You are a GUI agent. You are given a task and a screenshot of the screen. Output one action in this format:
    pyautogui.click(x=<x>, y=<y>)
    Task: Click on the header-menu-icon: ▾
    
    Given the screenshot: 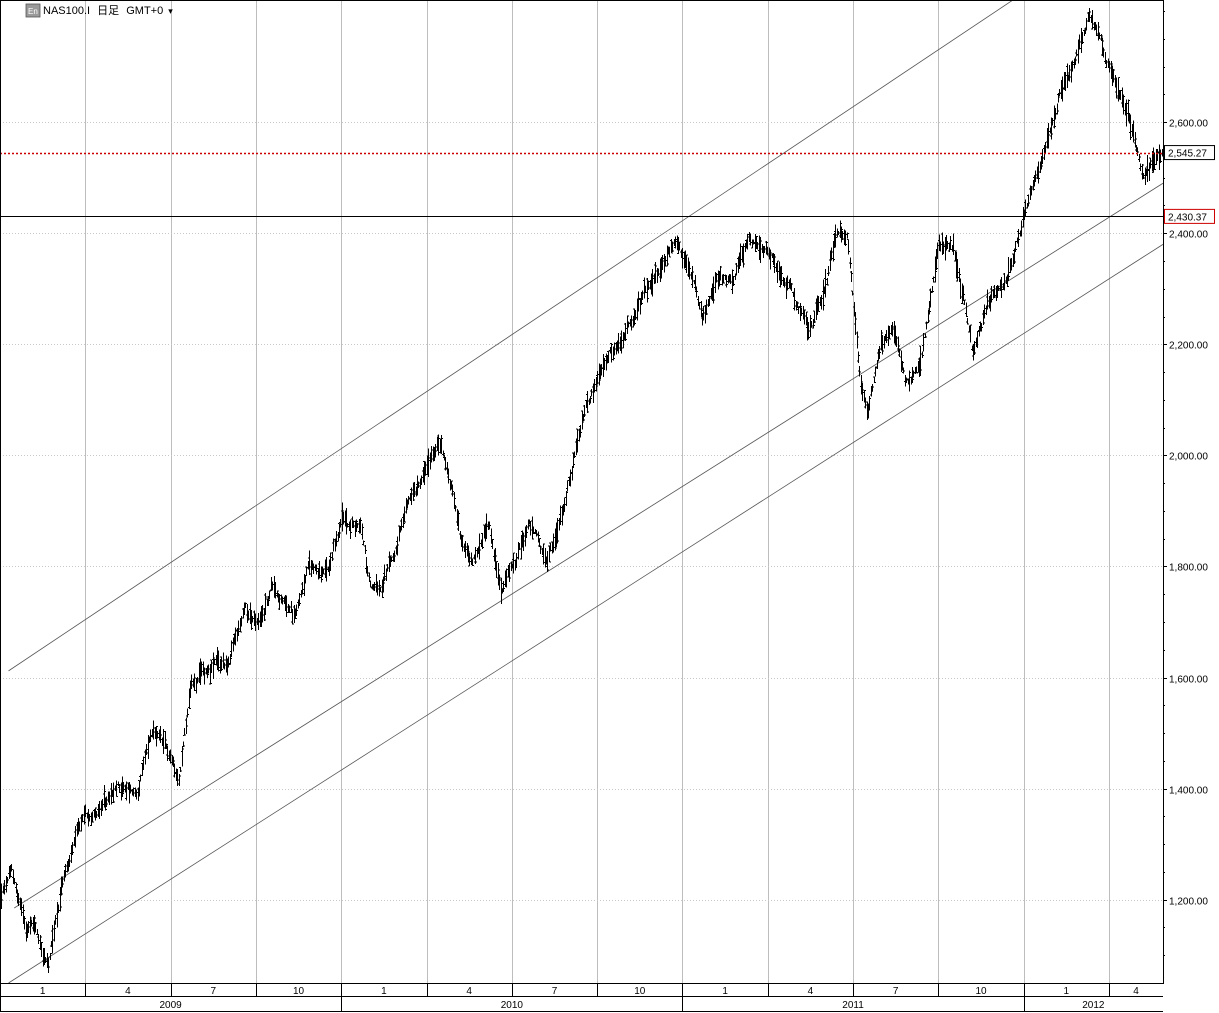 What is the action you would take?
    pyautogui.click(x=170, y=11)
    